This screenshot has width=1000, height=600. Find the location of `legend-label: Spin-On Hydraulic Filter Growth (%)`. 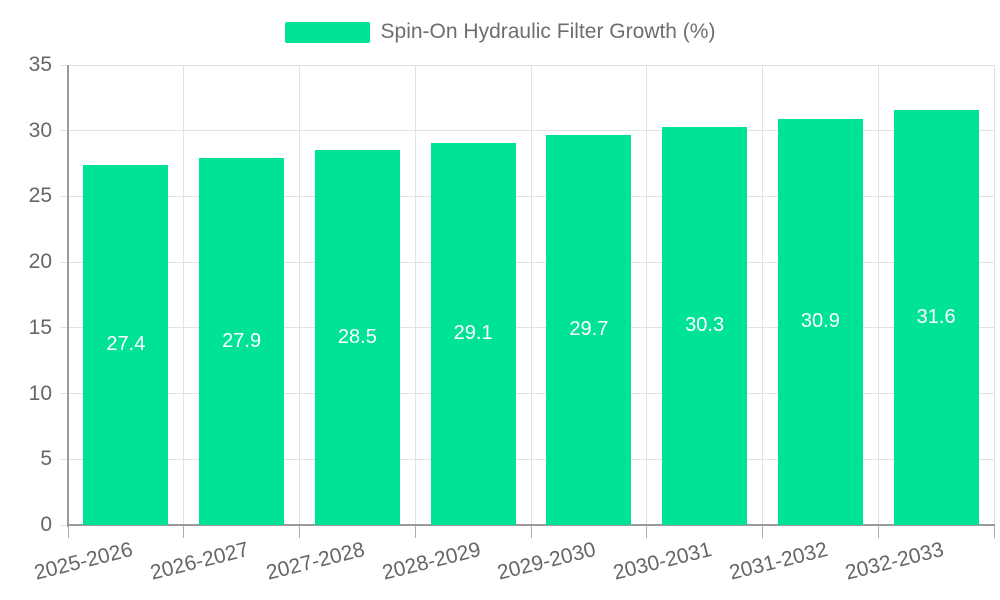

legend-label: Spin-On Hydraulic Filter Growth (%) is located at coordinates (548, 31).